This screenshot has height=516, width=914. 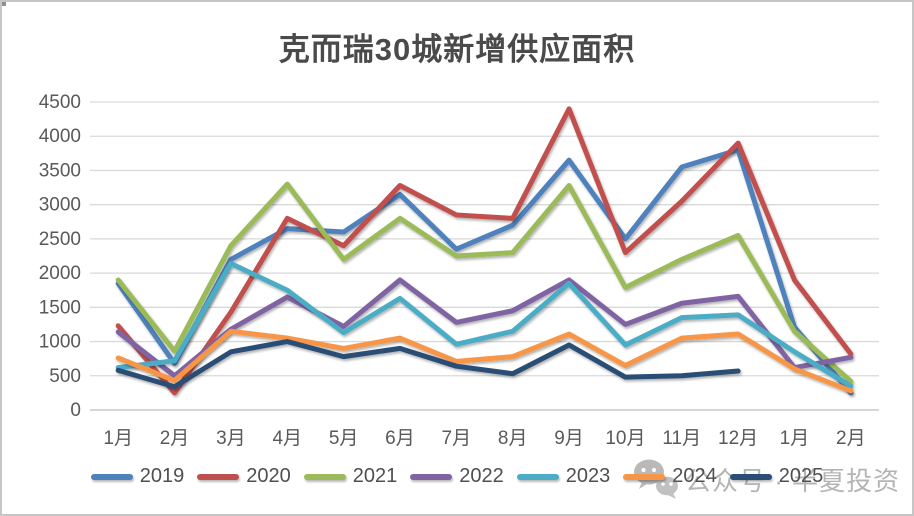 I want to click on legend-swatch-2022, so click(x=431, y=476).